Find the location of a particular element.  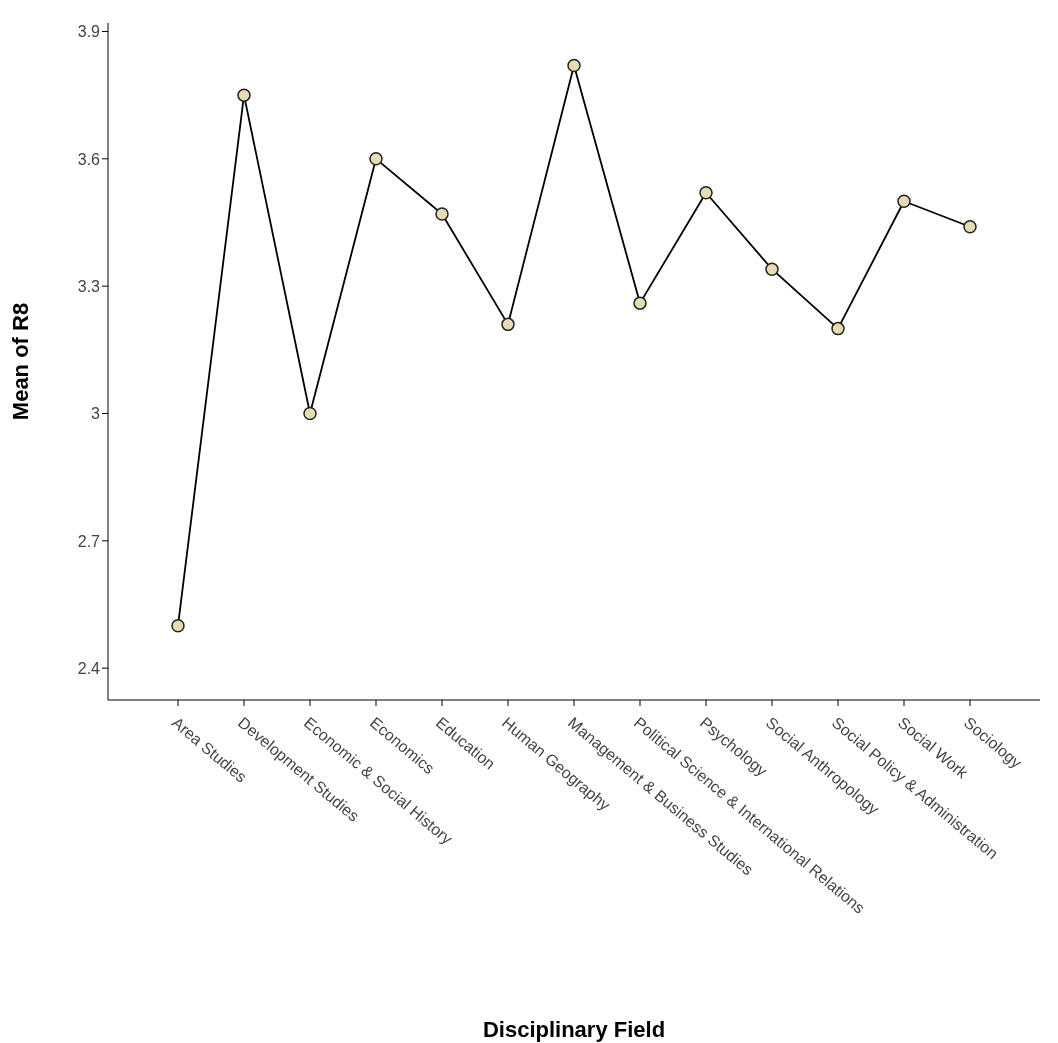

y-tick-label: 3.3 is located at coordinates (89, 286).